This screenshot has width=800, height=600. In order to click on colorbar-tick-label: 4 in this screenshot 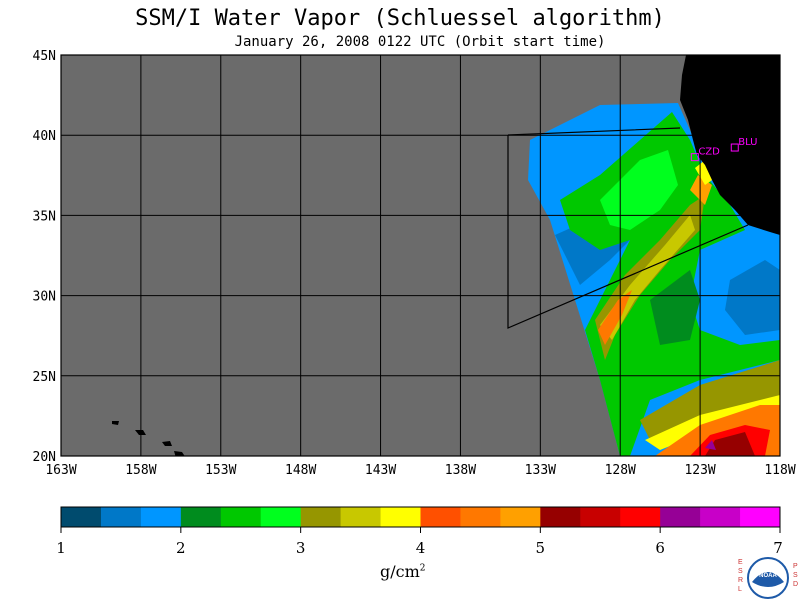, I will do `click(421, 548)`.